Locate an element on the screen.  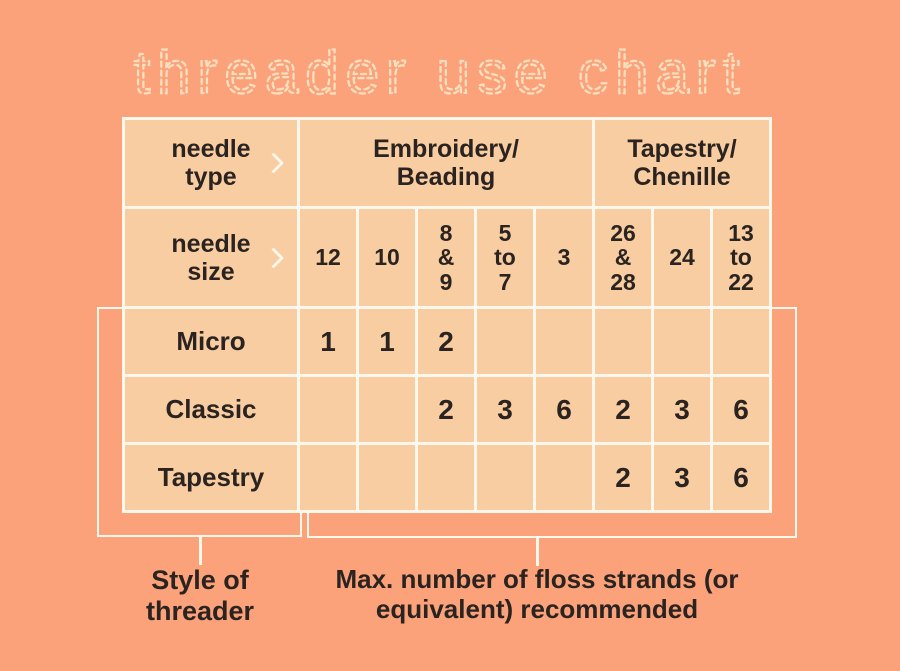
size-col-13-to-22: 13 to 22 is located at coordinates (741, 257).